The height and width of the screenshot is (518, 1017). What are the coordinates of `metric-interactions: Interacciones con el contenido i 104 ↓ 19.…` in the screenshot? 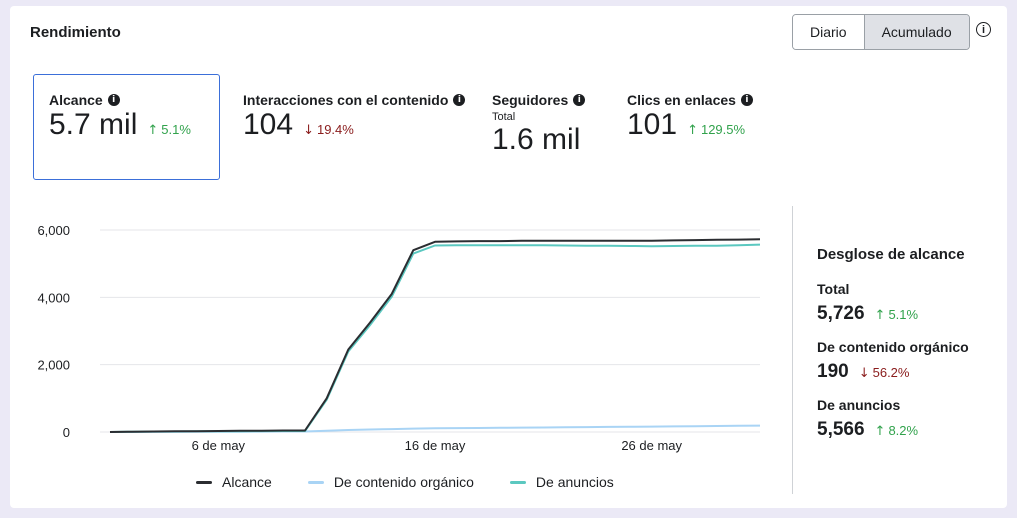 It's located at (358, 127).